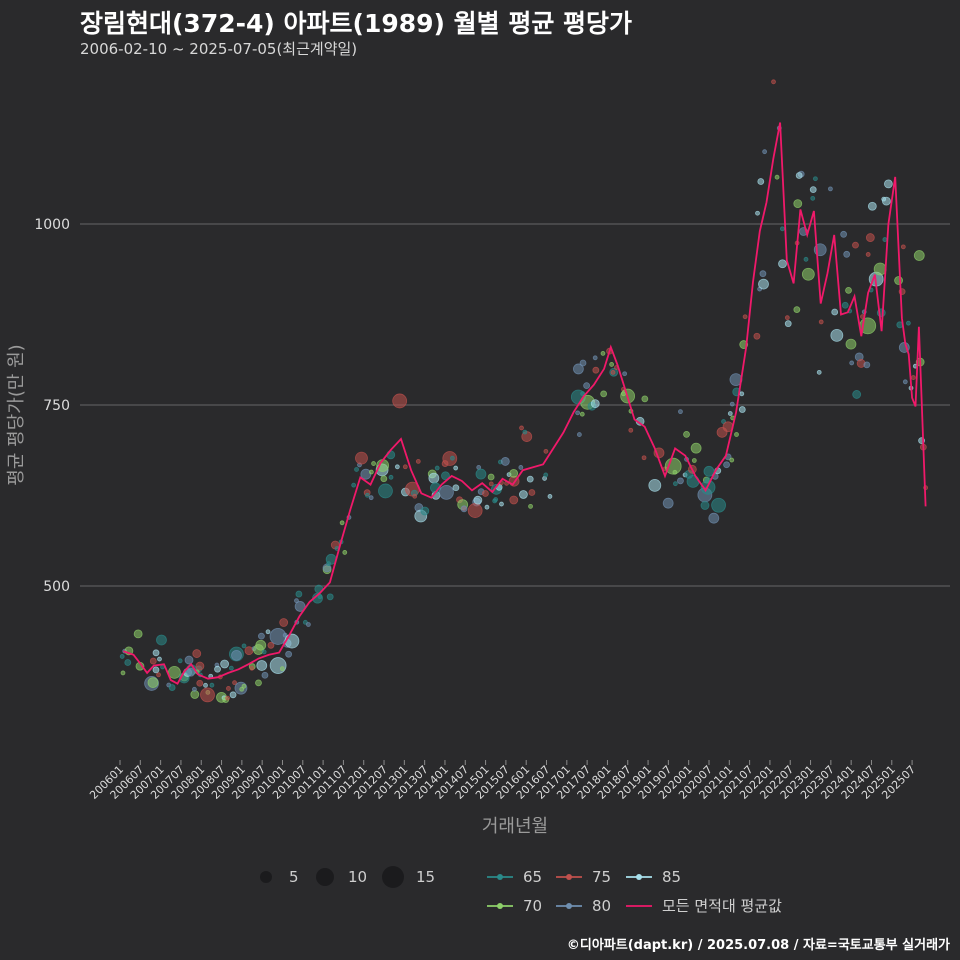 The image size is (960, 960). I want to click on y-axis-title: 평균 평당가(만 원), so click(16, 414).